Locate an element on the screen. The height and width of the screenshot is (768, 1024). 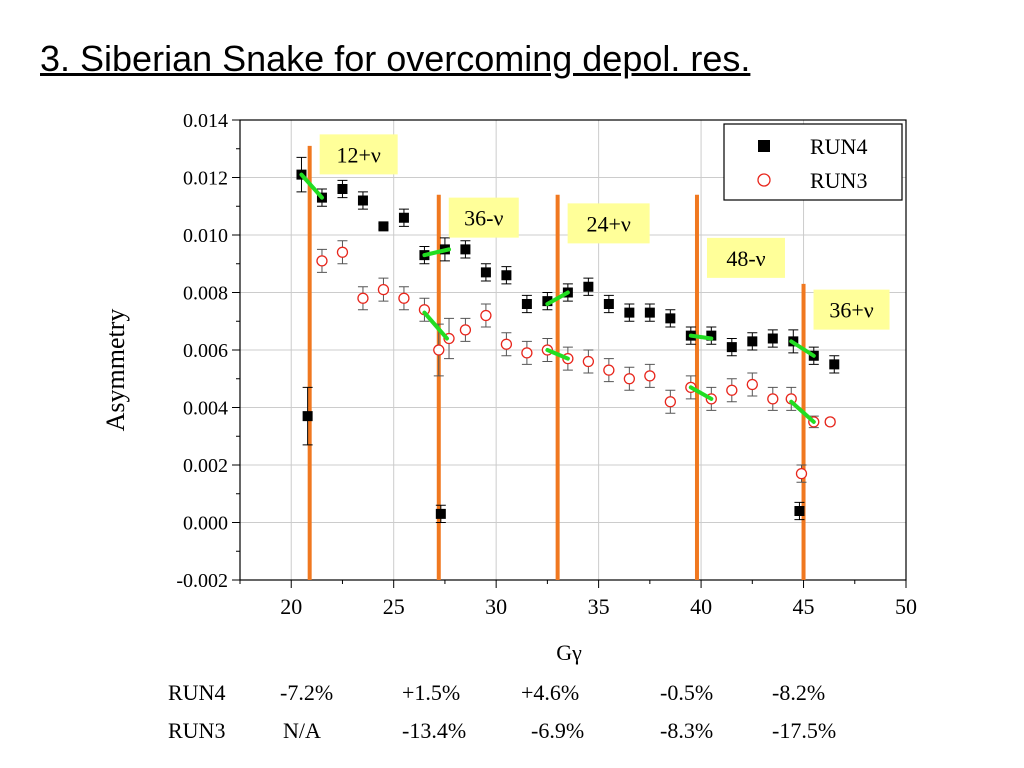
resonance-label: 12+ν is located at coordinates (358, 154).